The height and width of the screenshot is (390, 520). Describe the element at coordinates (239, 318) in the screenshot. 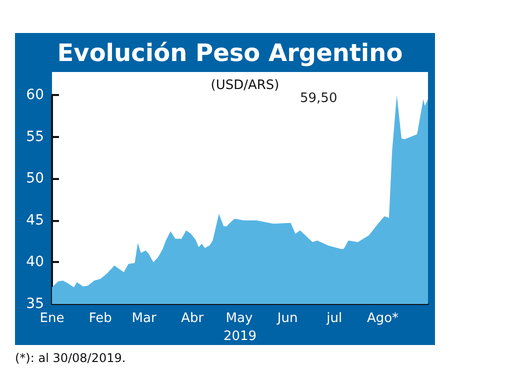

I see `x-tick-label: May` at that location.